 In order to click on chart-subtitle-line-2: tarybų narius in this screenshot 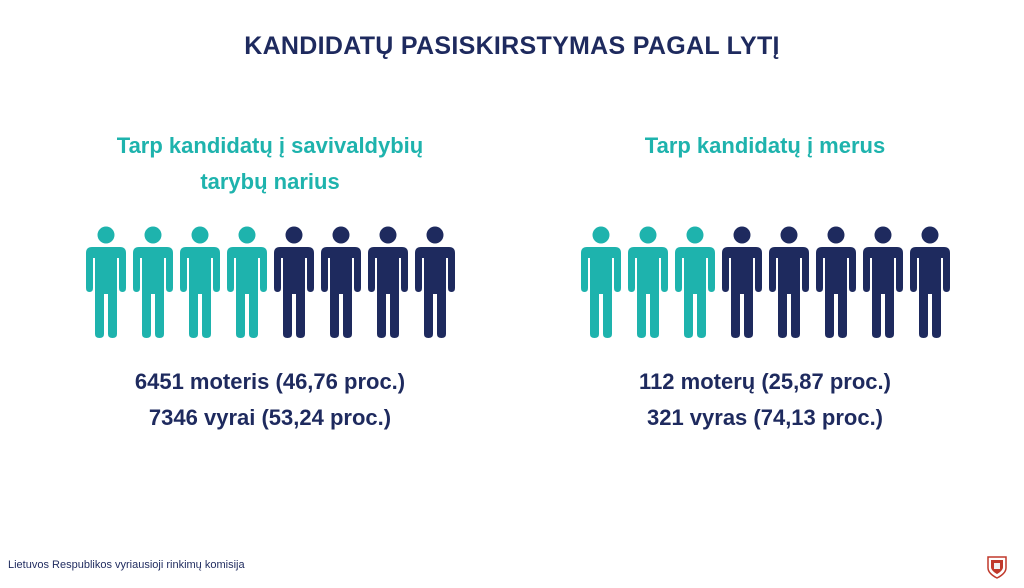, I will do `click(270, 181)`.